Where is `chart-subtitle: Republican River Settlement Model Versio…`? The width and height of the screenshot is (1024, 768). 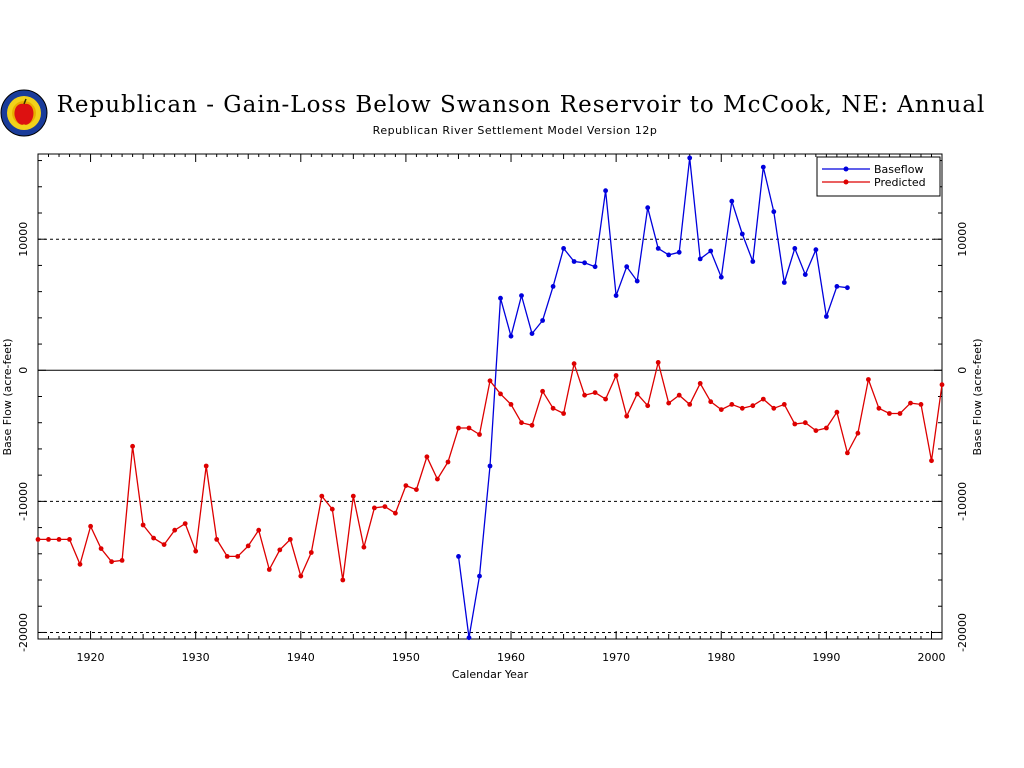 chart-subtitle: Republican River Settlement Model Versio… is located at coordinates (515, 130).